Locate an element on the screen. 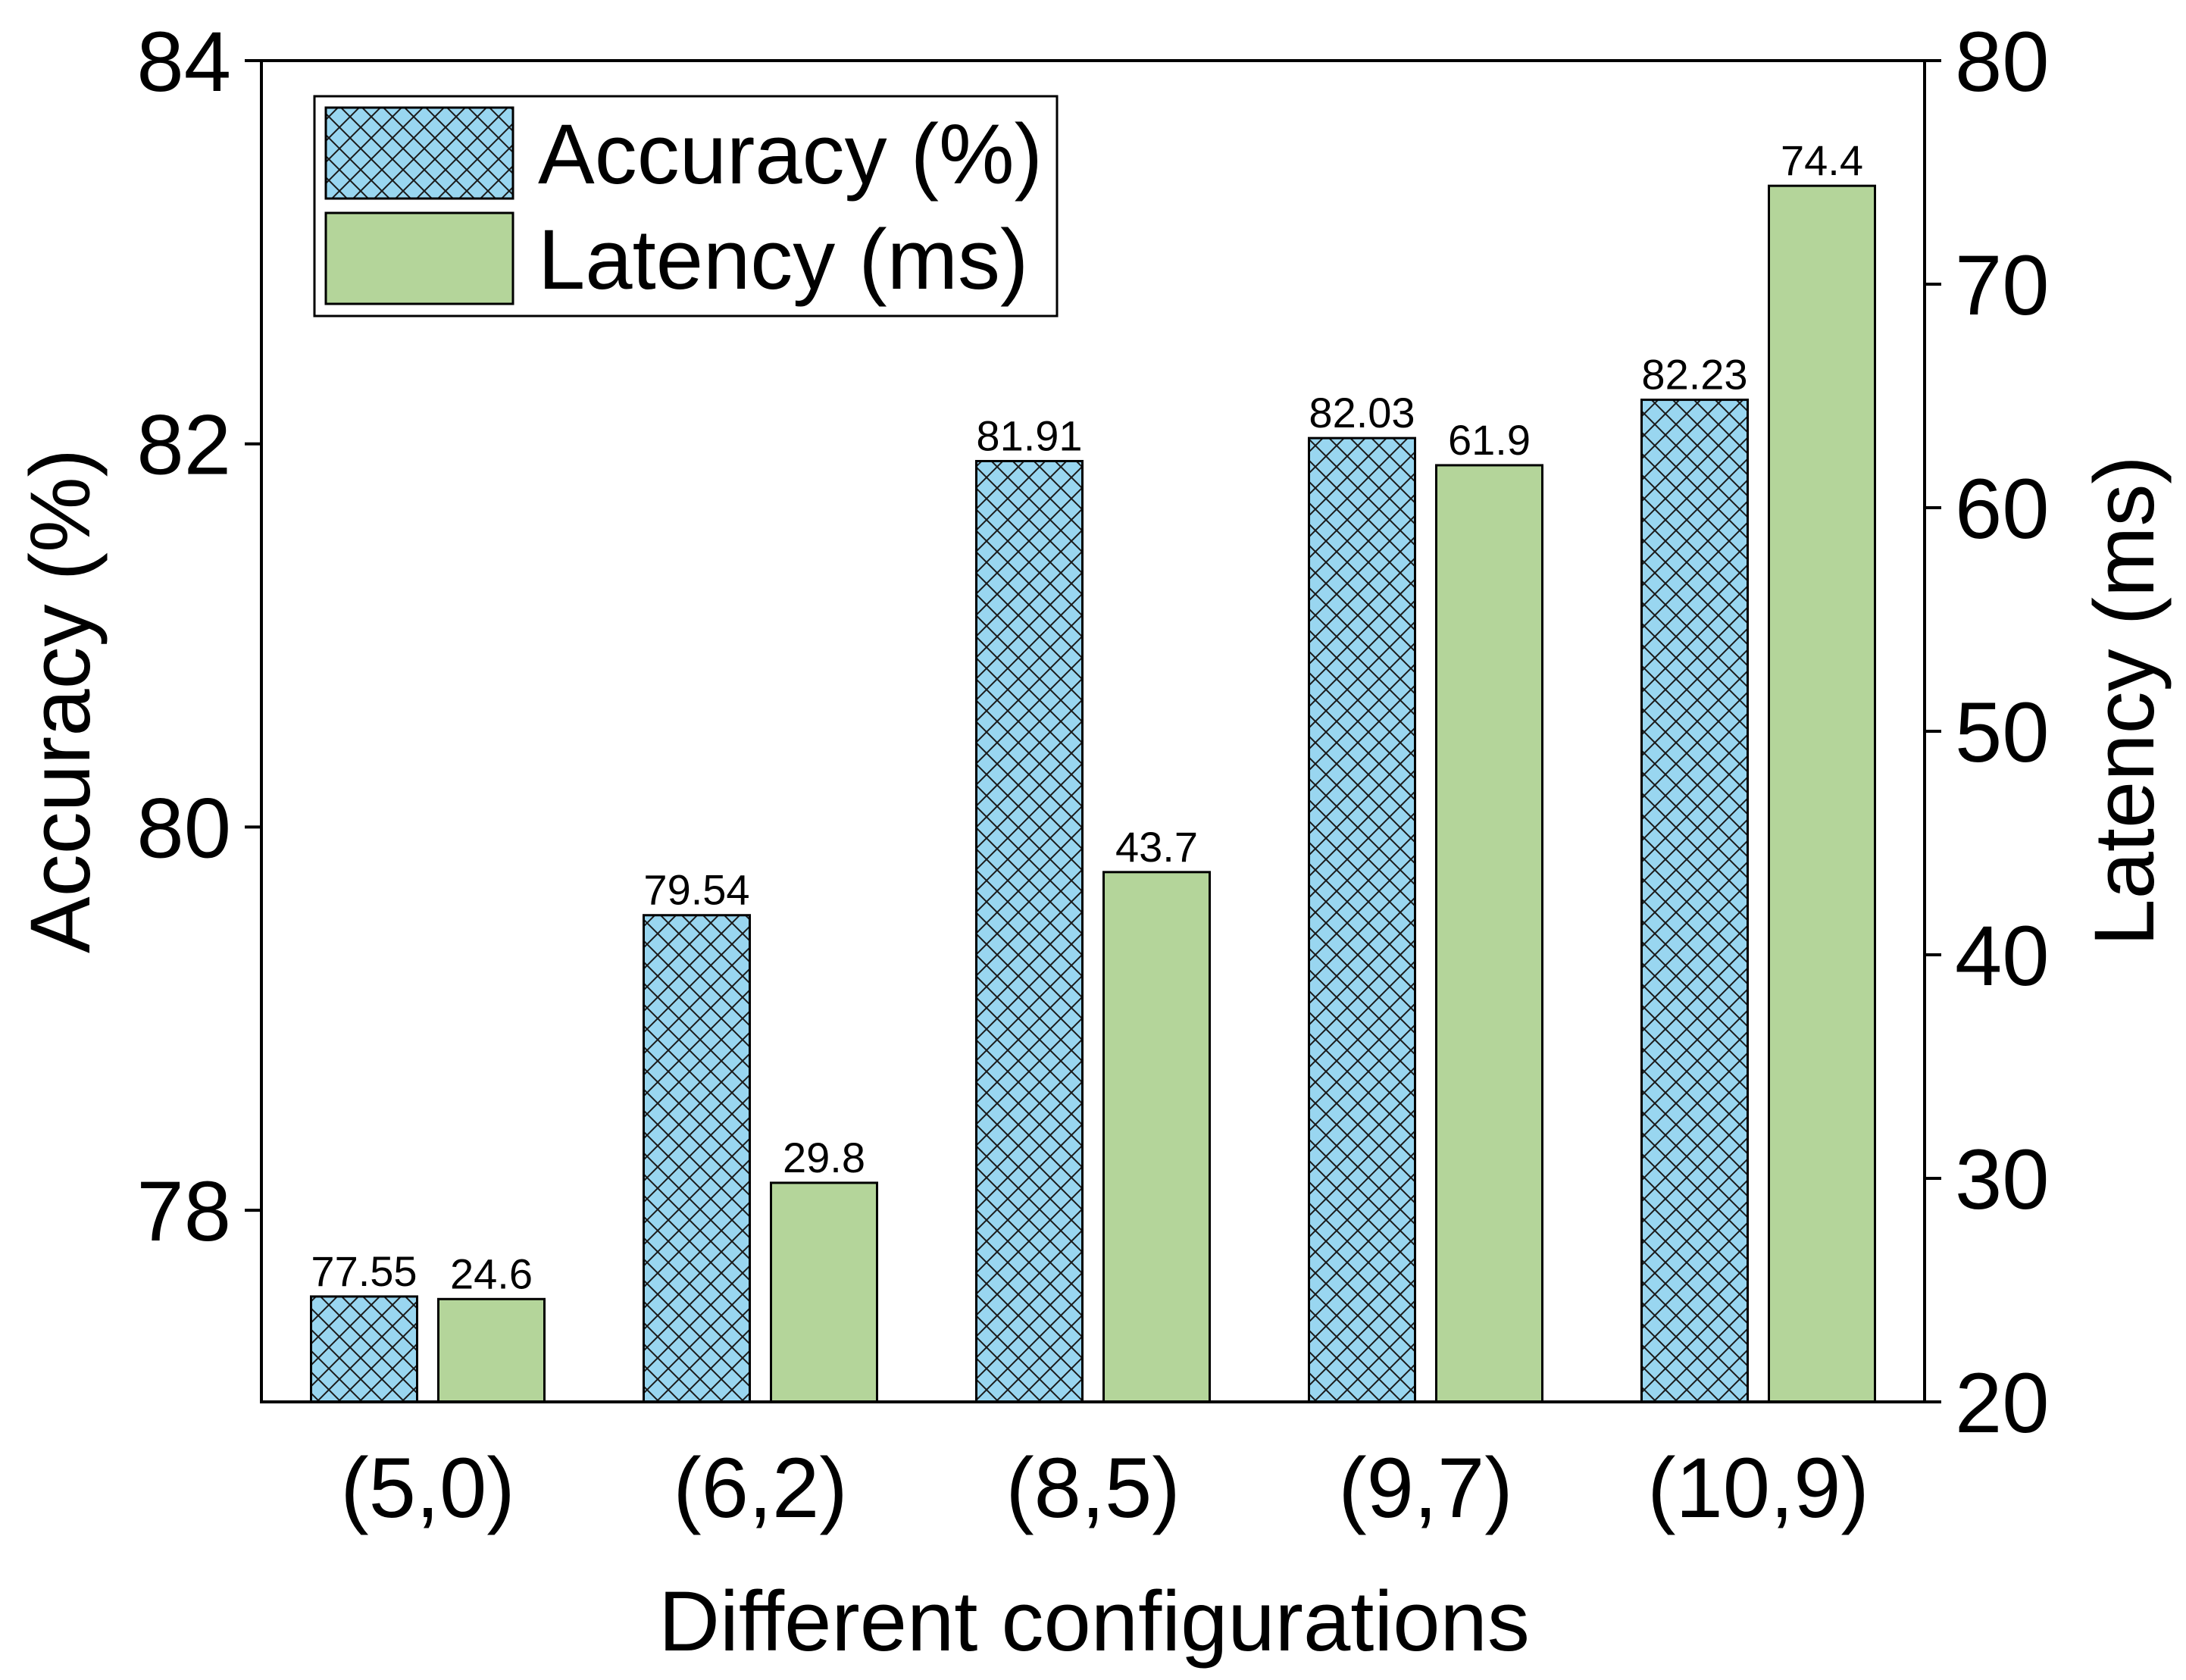 The width and height of the screenshot is (2186, 1680). legend-swatch-accuracy is located at coordinates (419, 153).